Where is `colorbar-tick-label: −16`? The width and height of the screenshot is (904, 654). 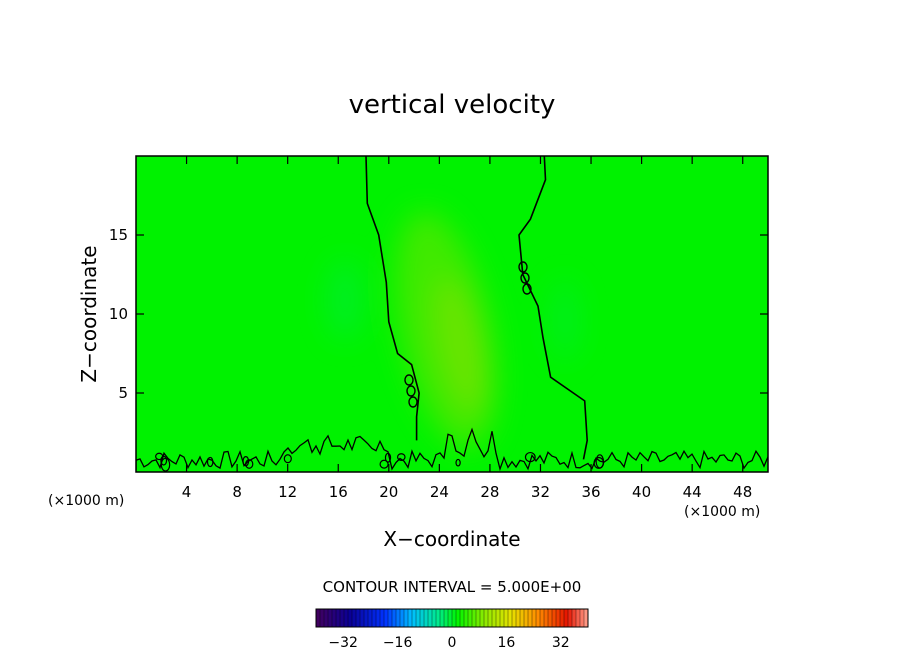 colorbar-tick-label: −16 is located at coordinates (398, 643).